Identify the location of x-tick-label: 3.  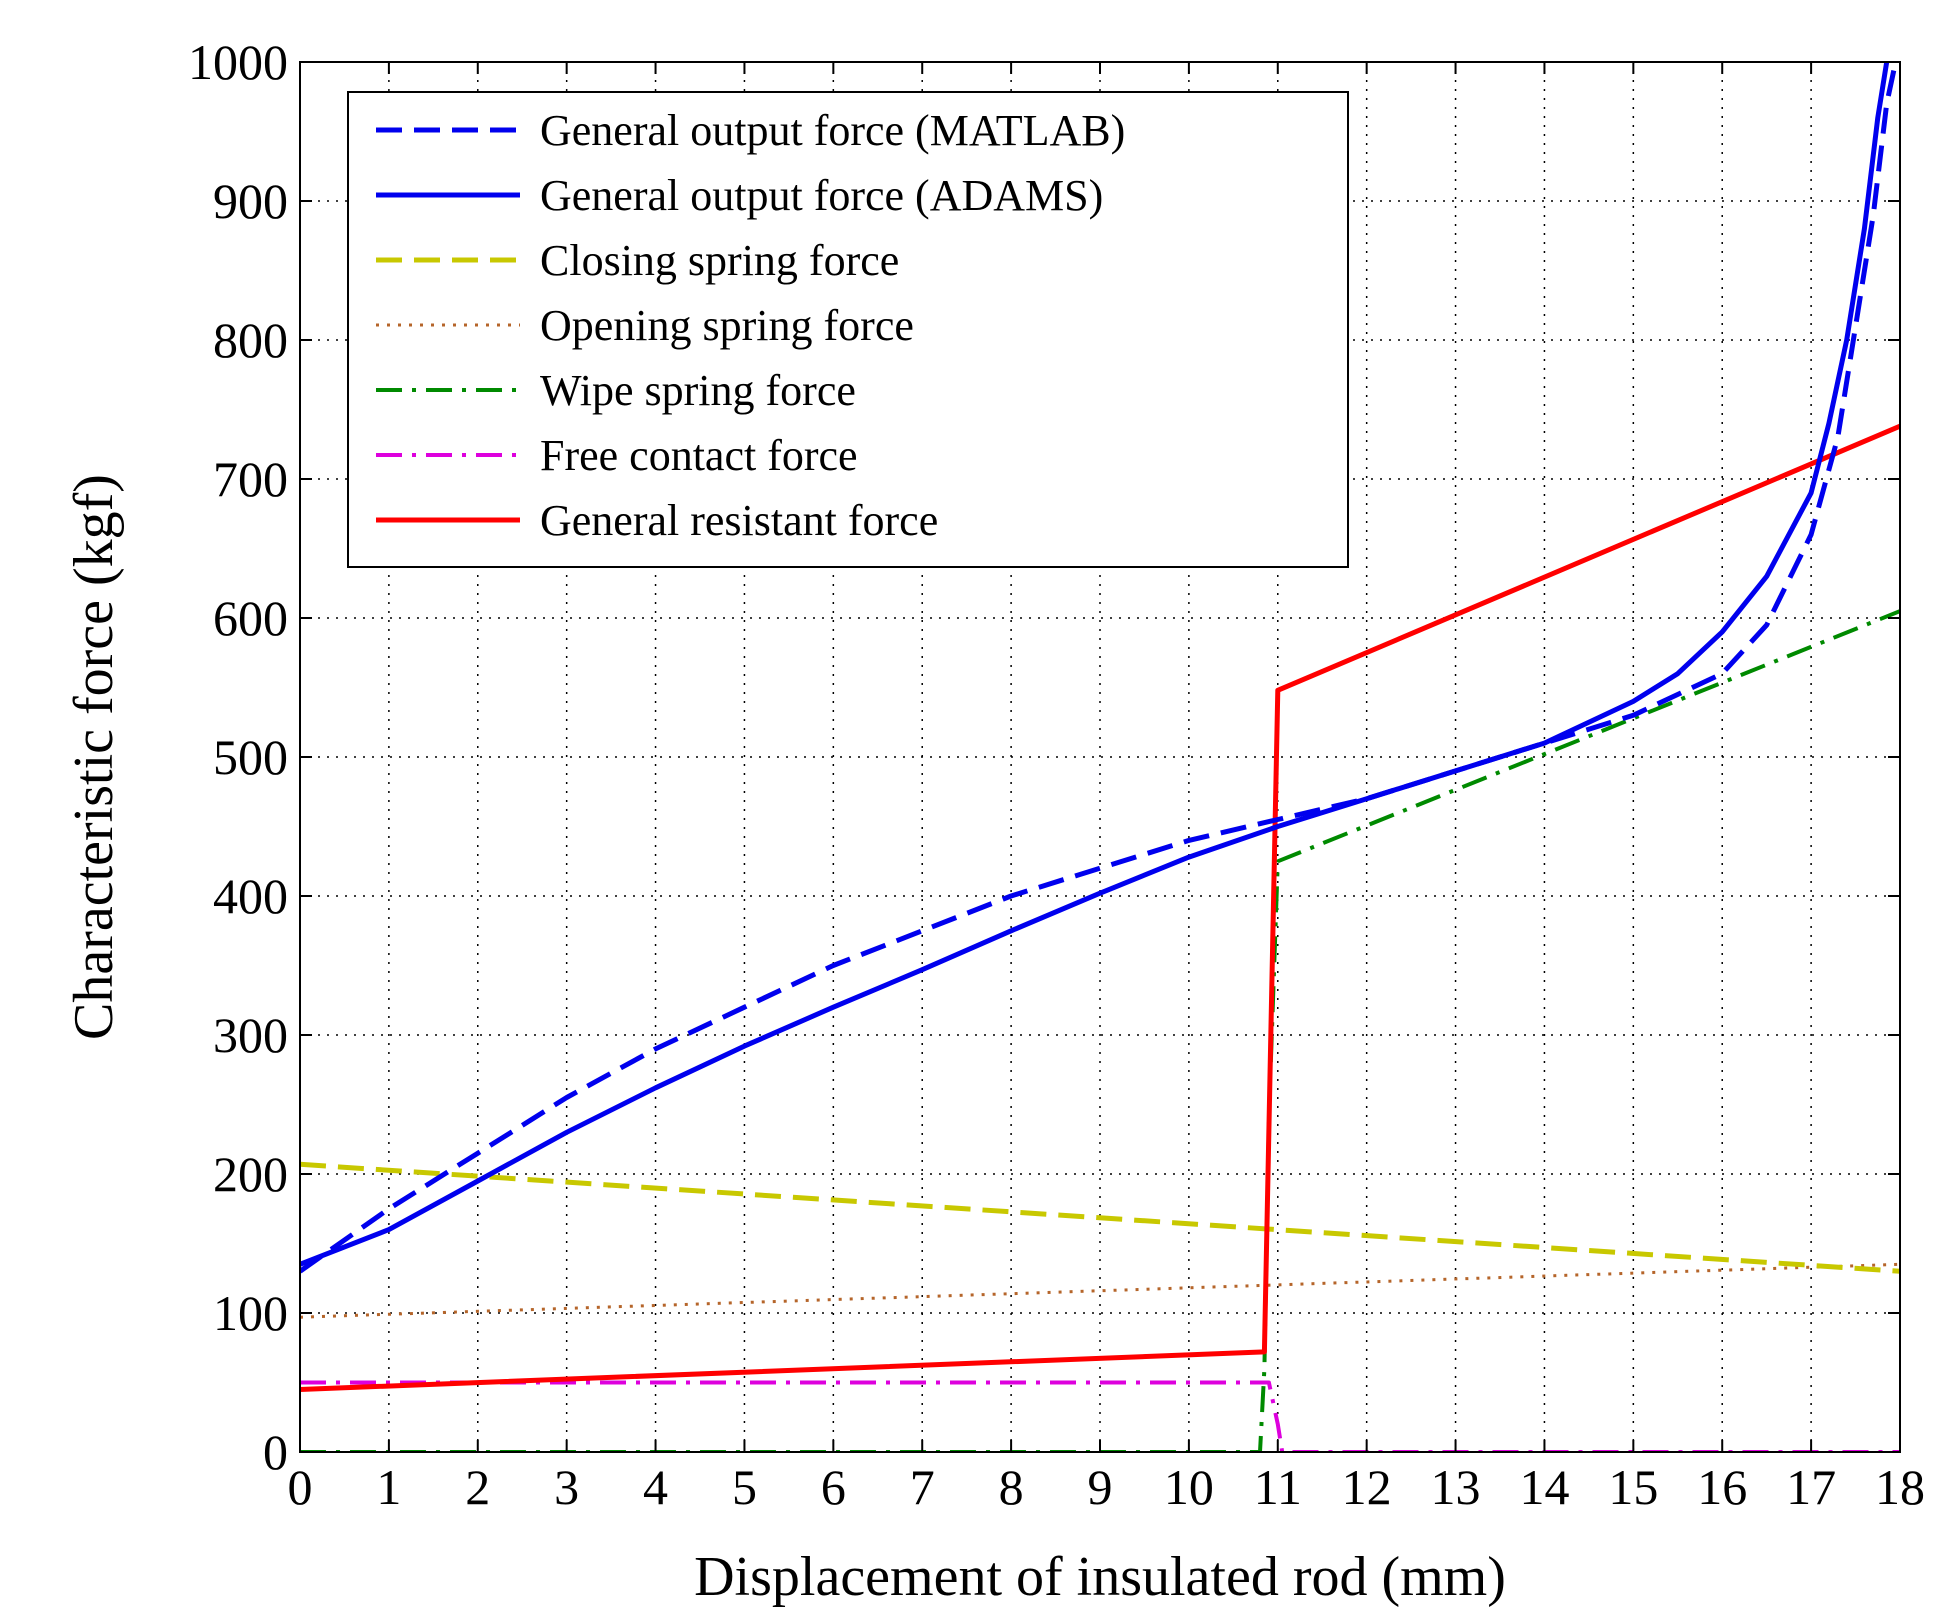
(566, 1487).